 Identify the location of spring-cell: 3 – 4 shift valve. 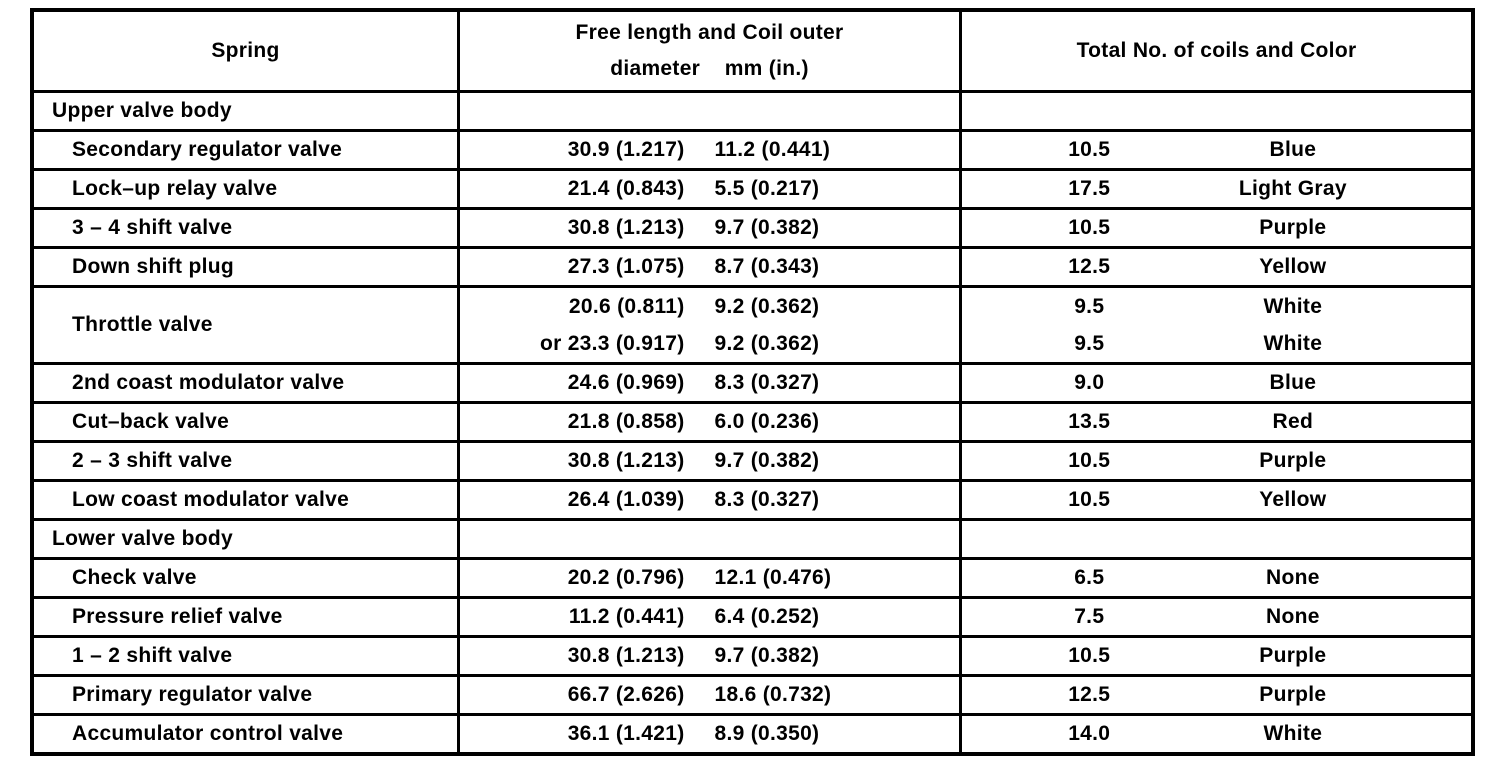
(247, 228).